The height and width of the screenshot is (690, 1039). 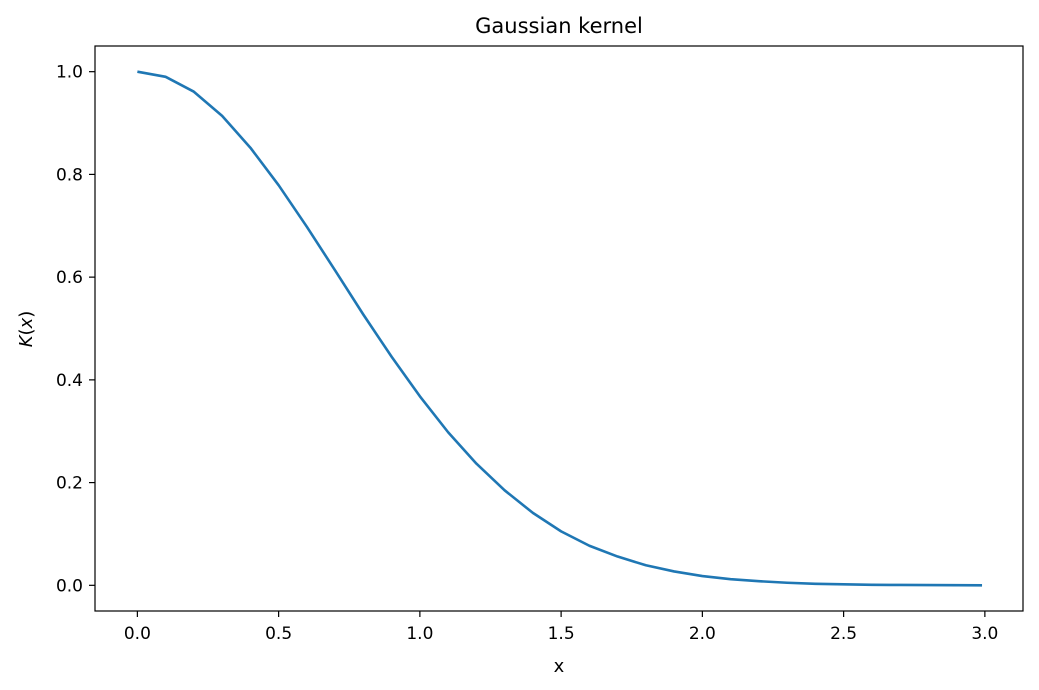 What do you see at coordinates (137, 634) in the screenshot?
I see `x-tick-label: 0.0` at bounding box center [137, 634].